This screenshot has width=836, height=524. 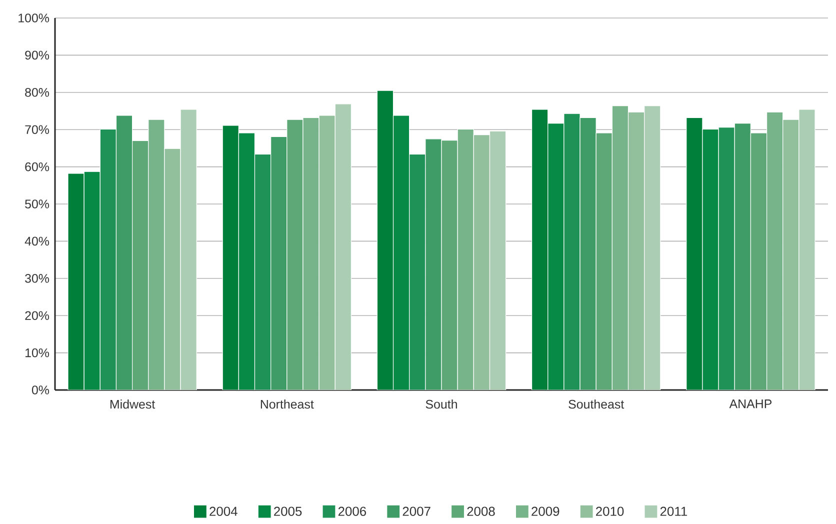 I want to click on legend-label: 2004, so click(x=224, y=511).